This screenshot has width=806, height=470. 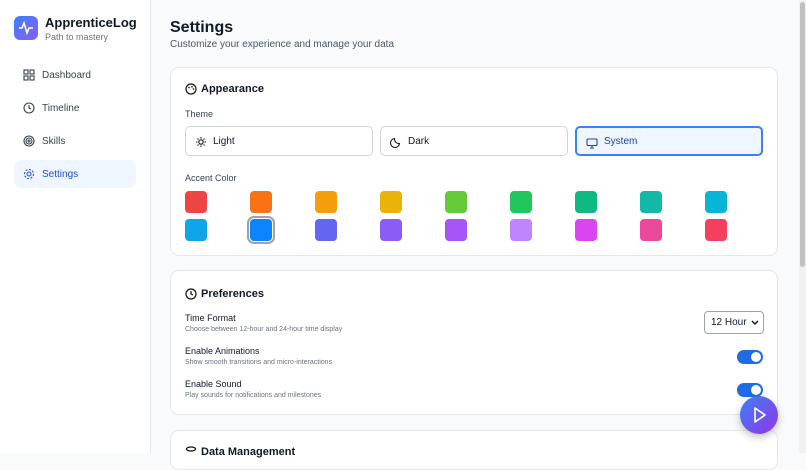 What do you see at coordinates (202, 27) in the screenshot?
I see `page-title: Settings` at bounding box center [202, 27].